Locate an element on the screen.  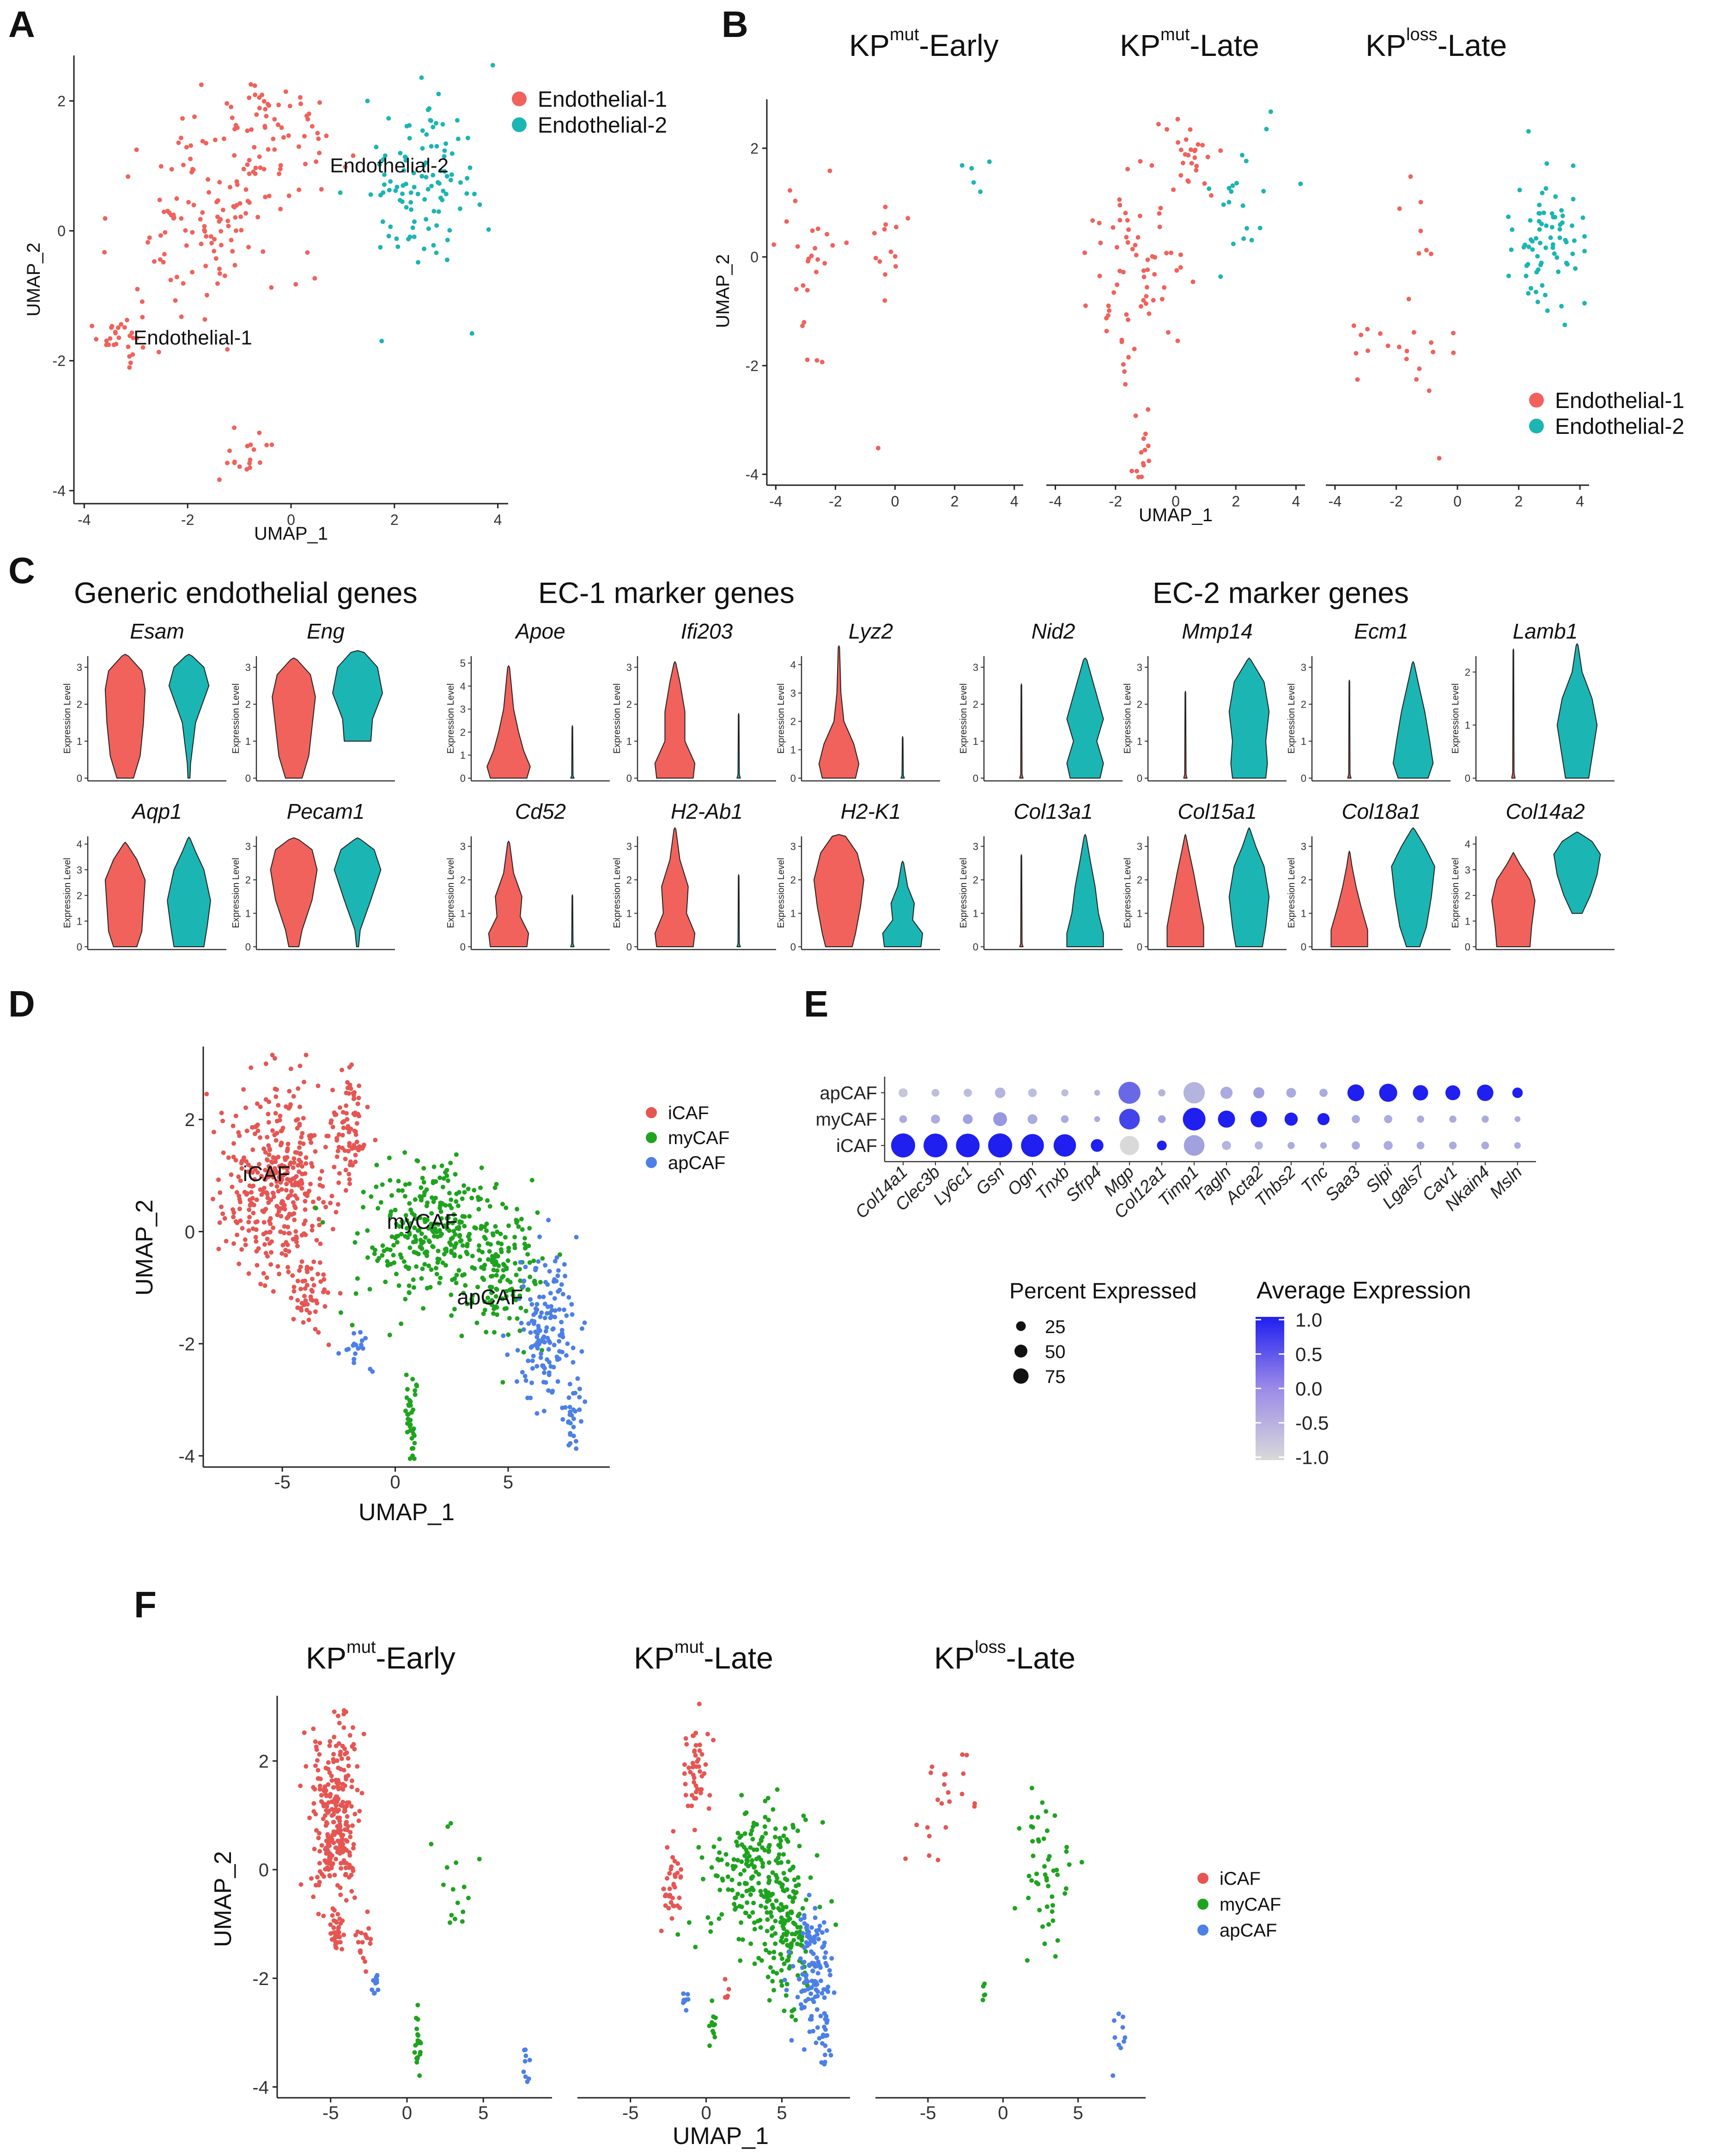
panel-b-facet-3-points is located at coordinates (1469, 295).